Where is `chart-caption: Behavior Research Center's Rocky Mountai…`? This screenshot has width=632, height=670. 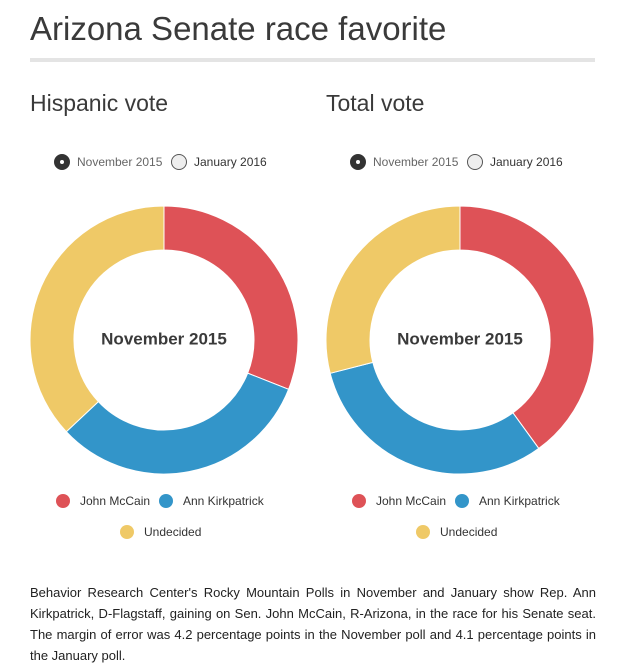 chart-caption: Behavior Research Center's Rocky Mountai… is located at coordinates (313, 624).